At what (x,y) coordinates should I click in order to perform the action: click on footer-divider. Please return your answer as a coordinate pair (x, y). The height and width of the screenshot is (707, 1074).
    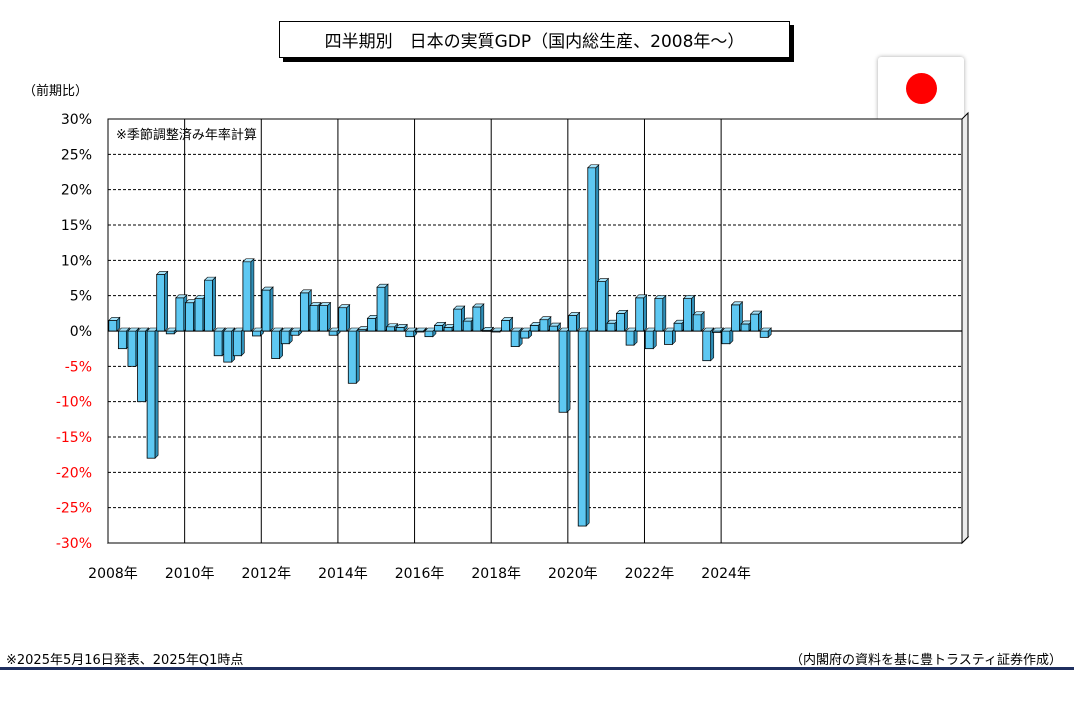
    Looking at the image, I should click on (537, 668).